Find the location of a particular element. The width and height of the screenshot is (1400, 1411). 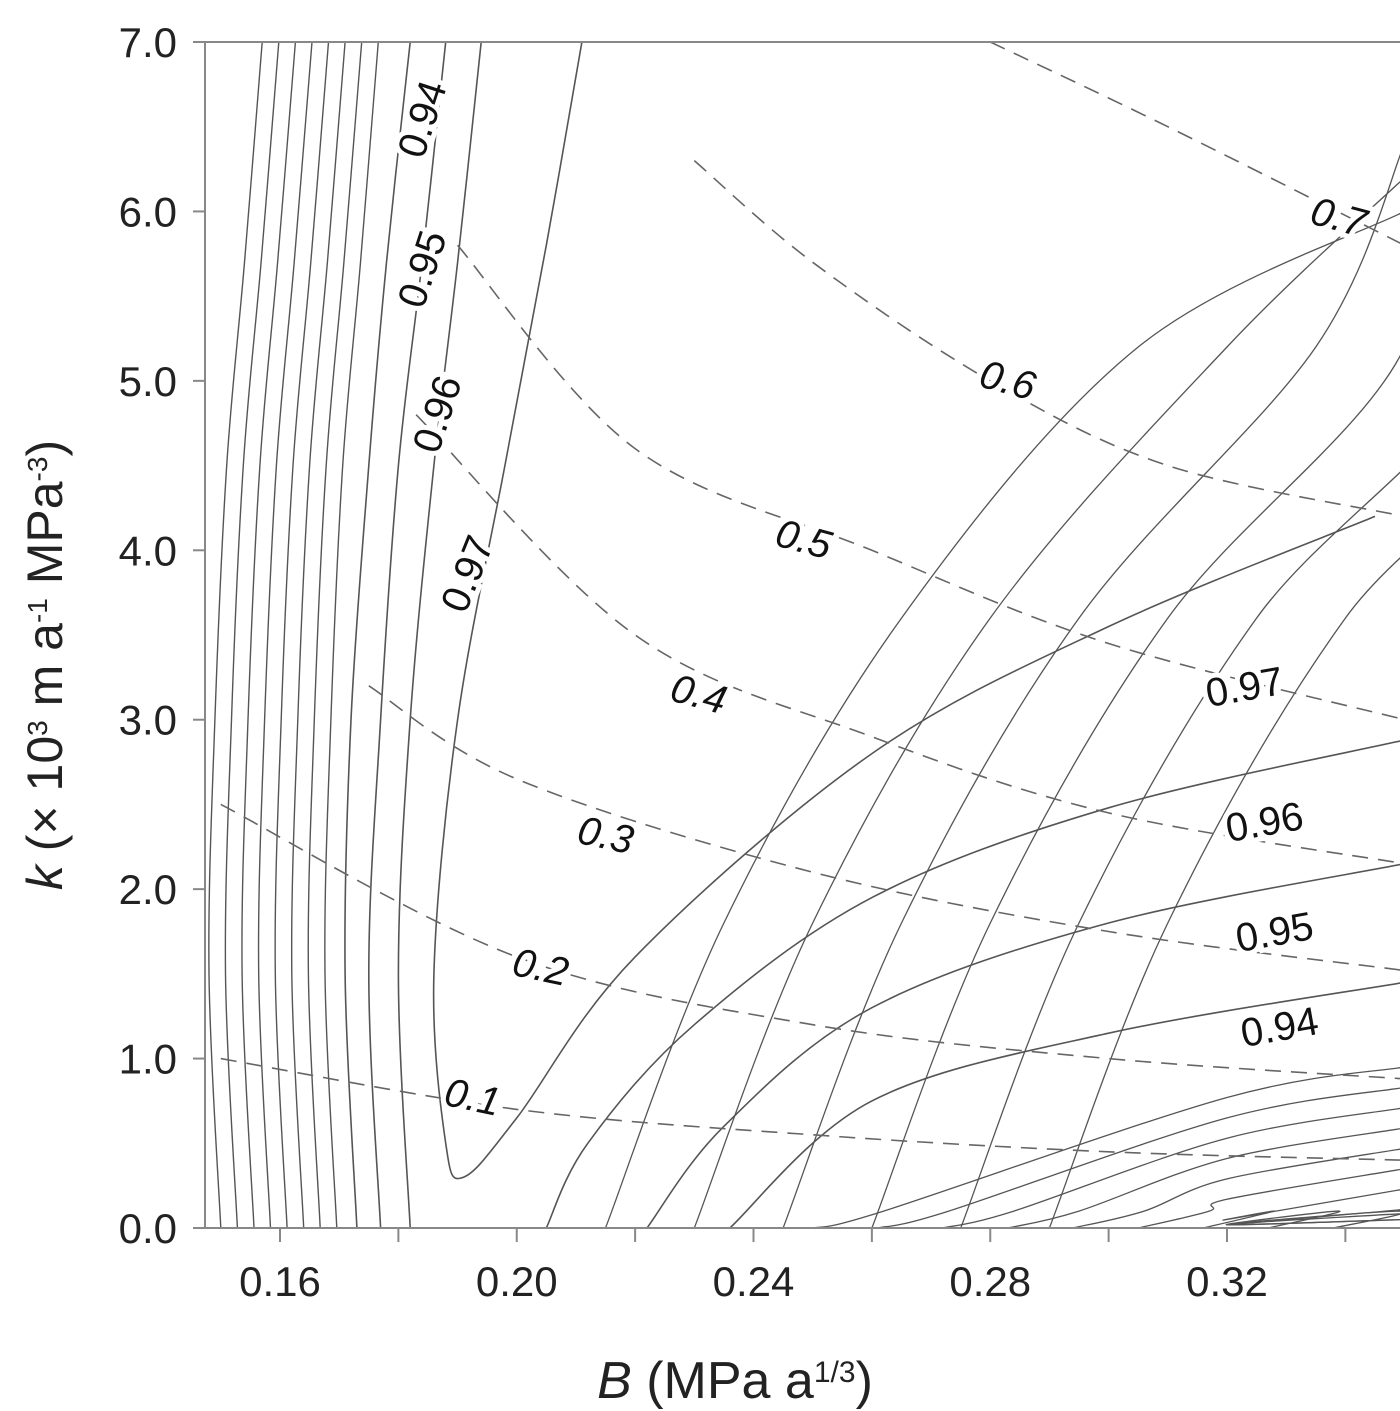

y-axis-sup-3: -3 is located at coordinates (37, 469).